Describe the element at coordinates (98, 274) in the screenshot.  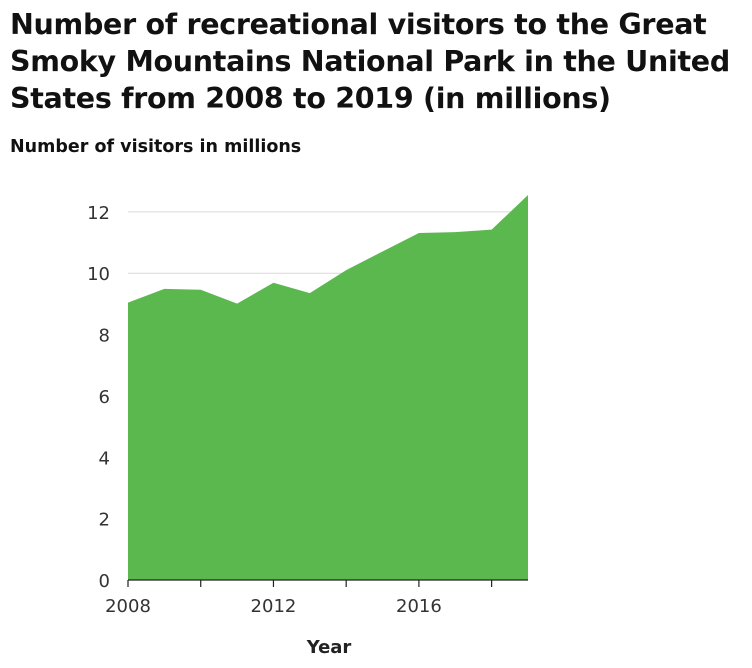
I see `y-tick-label-10: 10` at that location.